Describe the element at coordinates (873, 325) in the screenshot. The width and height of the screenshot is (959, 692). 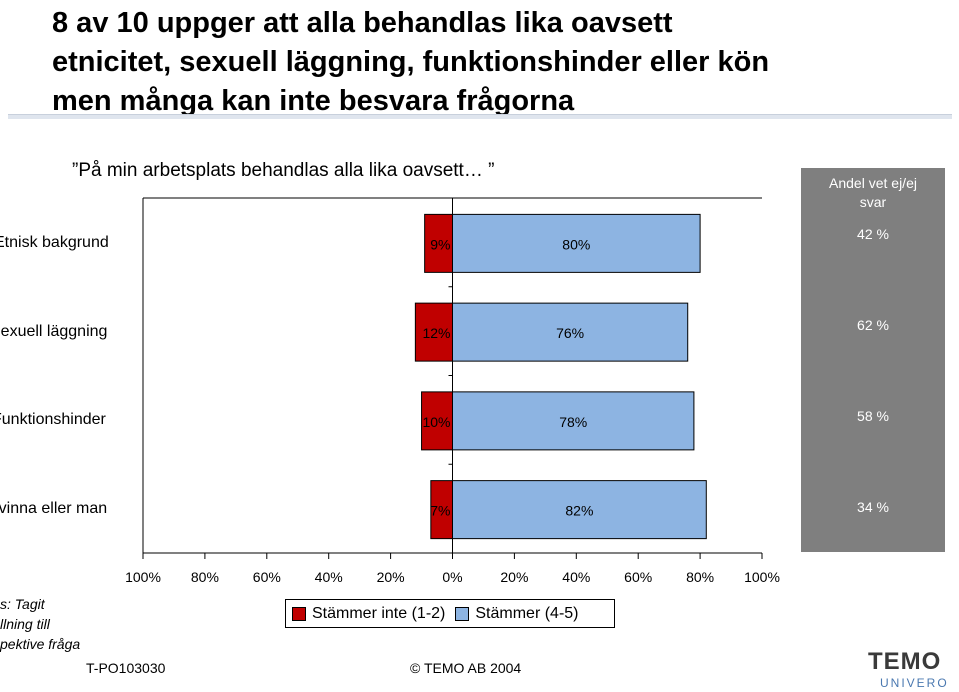
I see `panel-value-sexuell: 62 %` at that location.